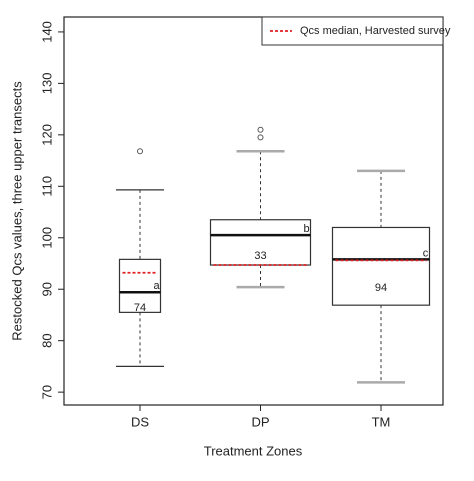 The image size is (474, 481). I want to click on y-tick-label: 110, so click(46, 186).